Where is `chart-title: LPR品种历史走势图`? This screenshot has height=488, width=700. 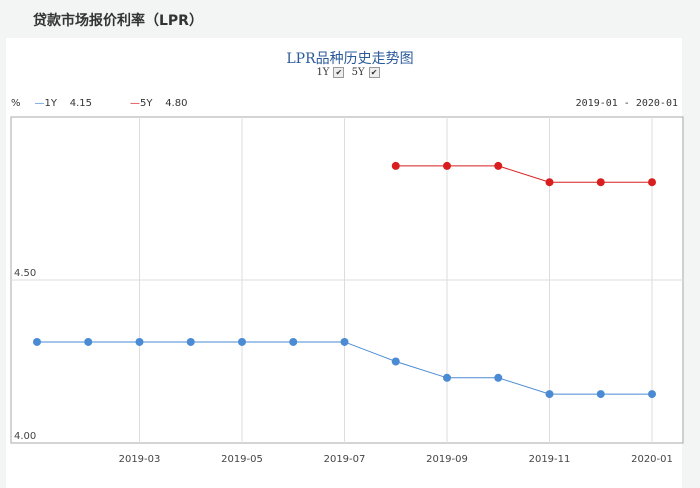 chart-title: LPR品种历史走势图 is located at coordinates (350, 59).